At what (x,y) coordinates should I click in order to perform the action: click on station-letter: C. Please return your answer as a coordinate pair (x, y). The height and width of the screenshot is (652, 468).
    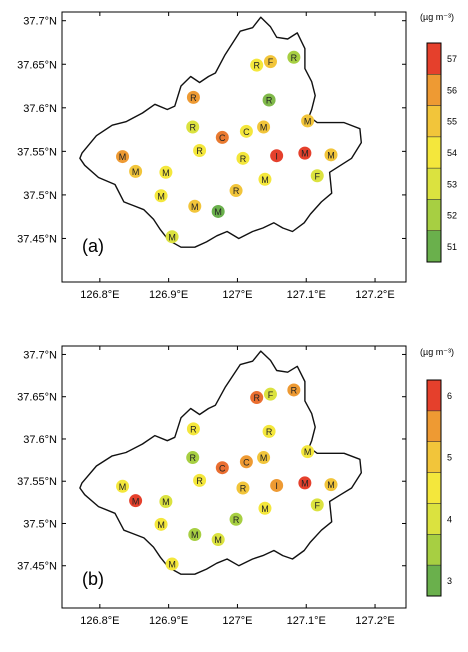
    Looking at the image, I should click on (222, 468).